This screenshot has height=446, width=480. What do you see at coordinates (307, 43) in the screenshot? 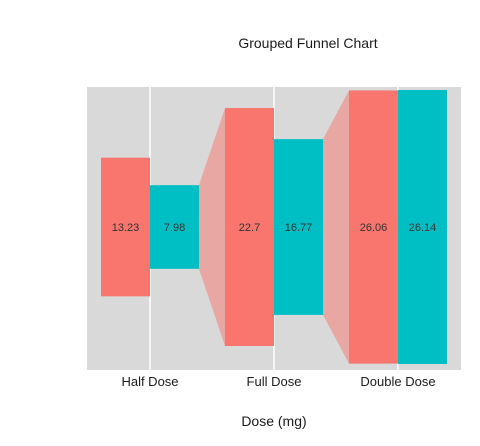
I see `chart-title: Grouped Funnel Chart` at bounding box center [307, 43].